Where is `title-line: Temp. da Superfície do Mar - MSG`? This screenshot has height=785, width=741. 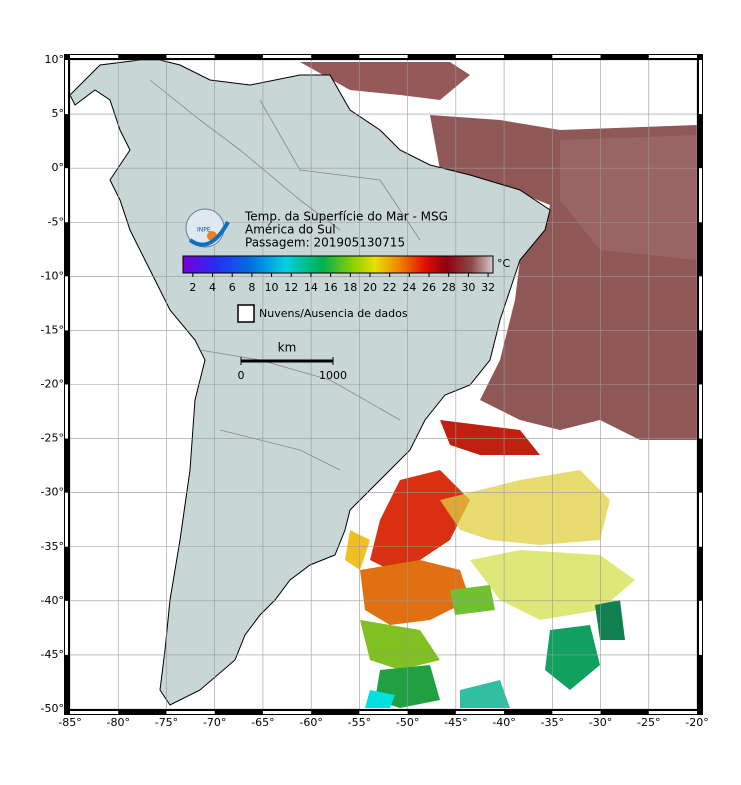 title-line: Temp. da Superfície do Mar - MSG is located at coordinates (346, 217).